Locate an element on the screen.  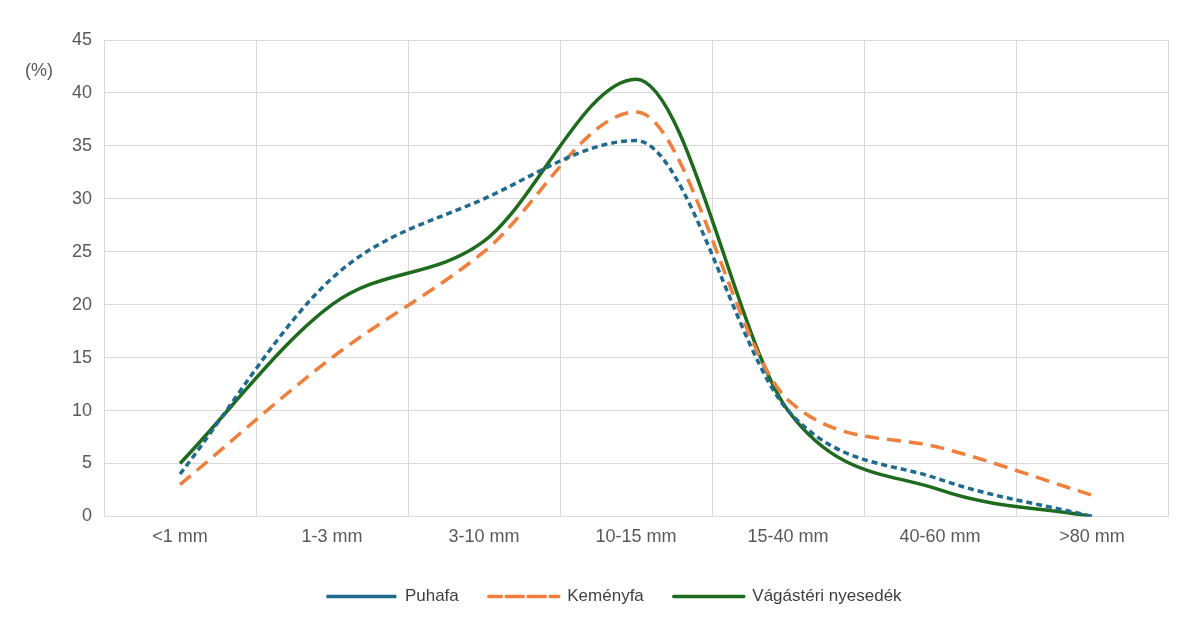
x-tick-label: 1-3 mm is located at coordinates (332, 536).